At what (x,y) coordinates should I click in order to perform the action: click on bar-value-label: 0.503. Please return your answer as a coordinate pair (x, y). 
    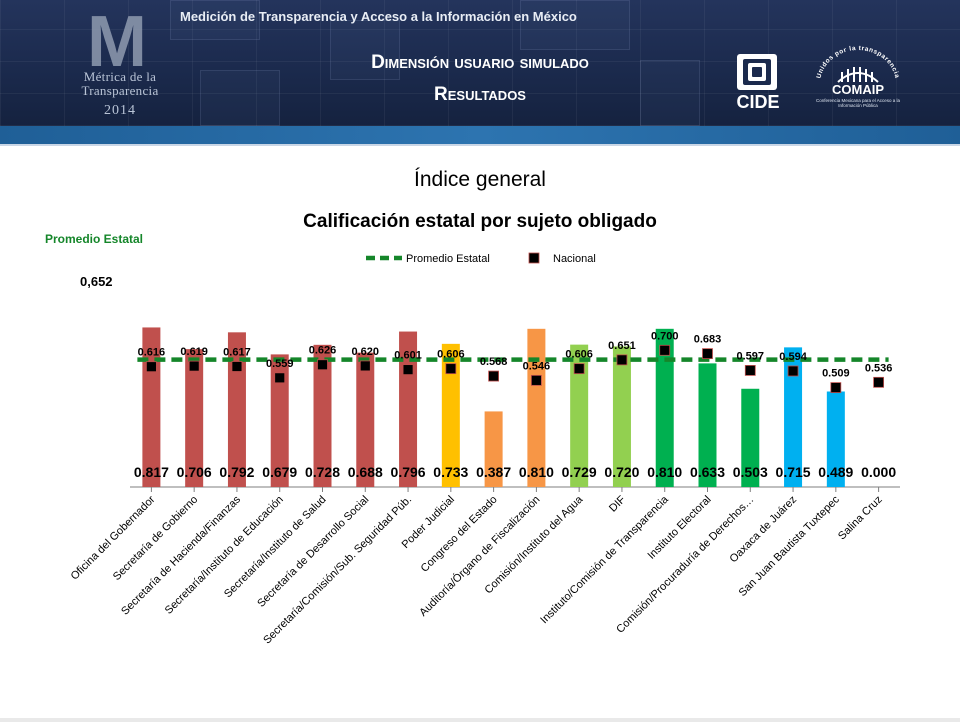
    Looking at the image, I should click on (750, 472).